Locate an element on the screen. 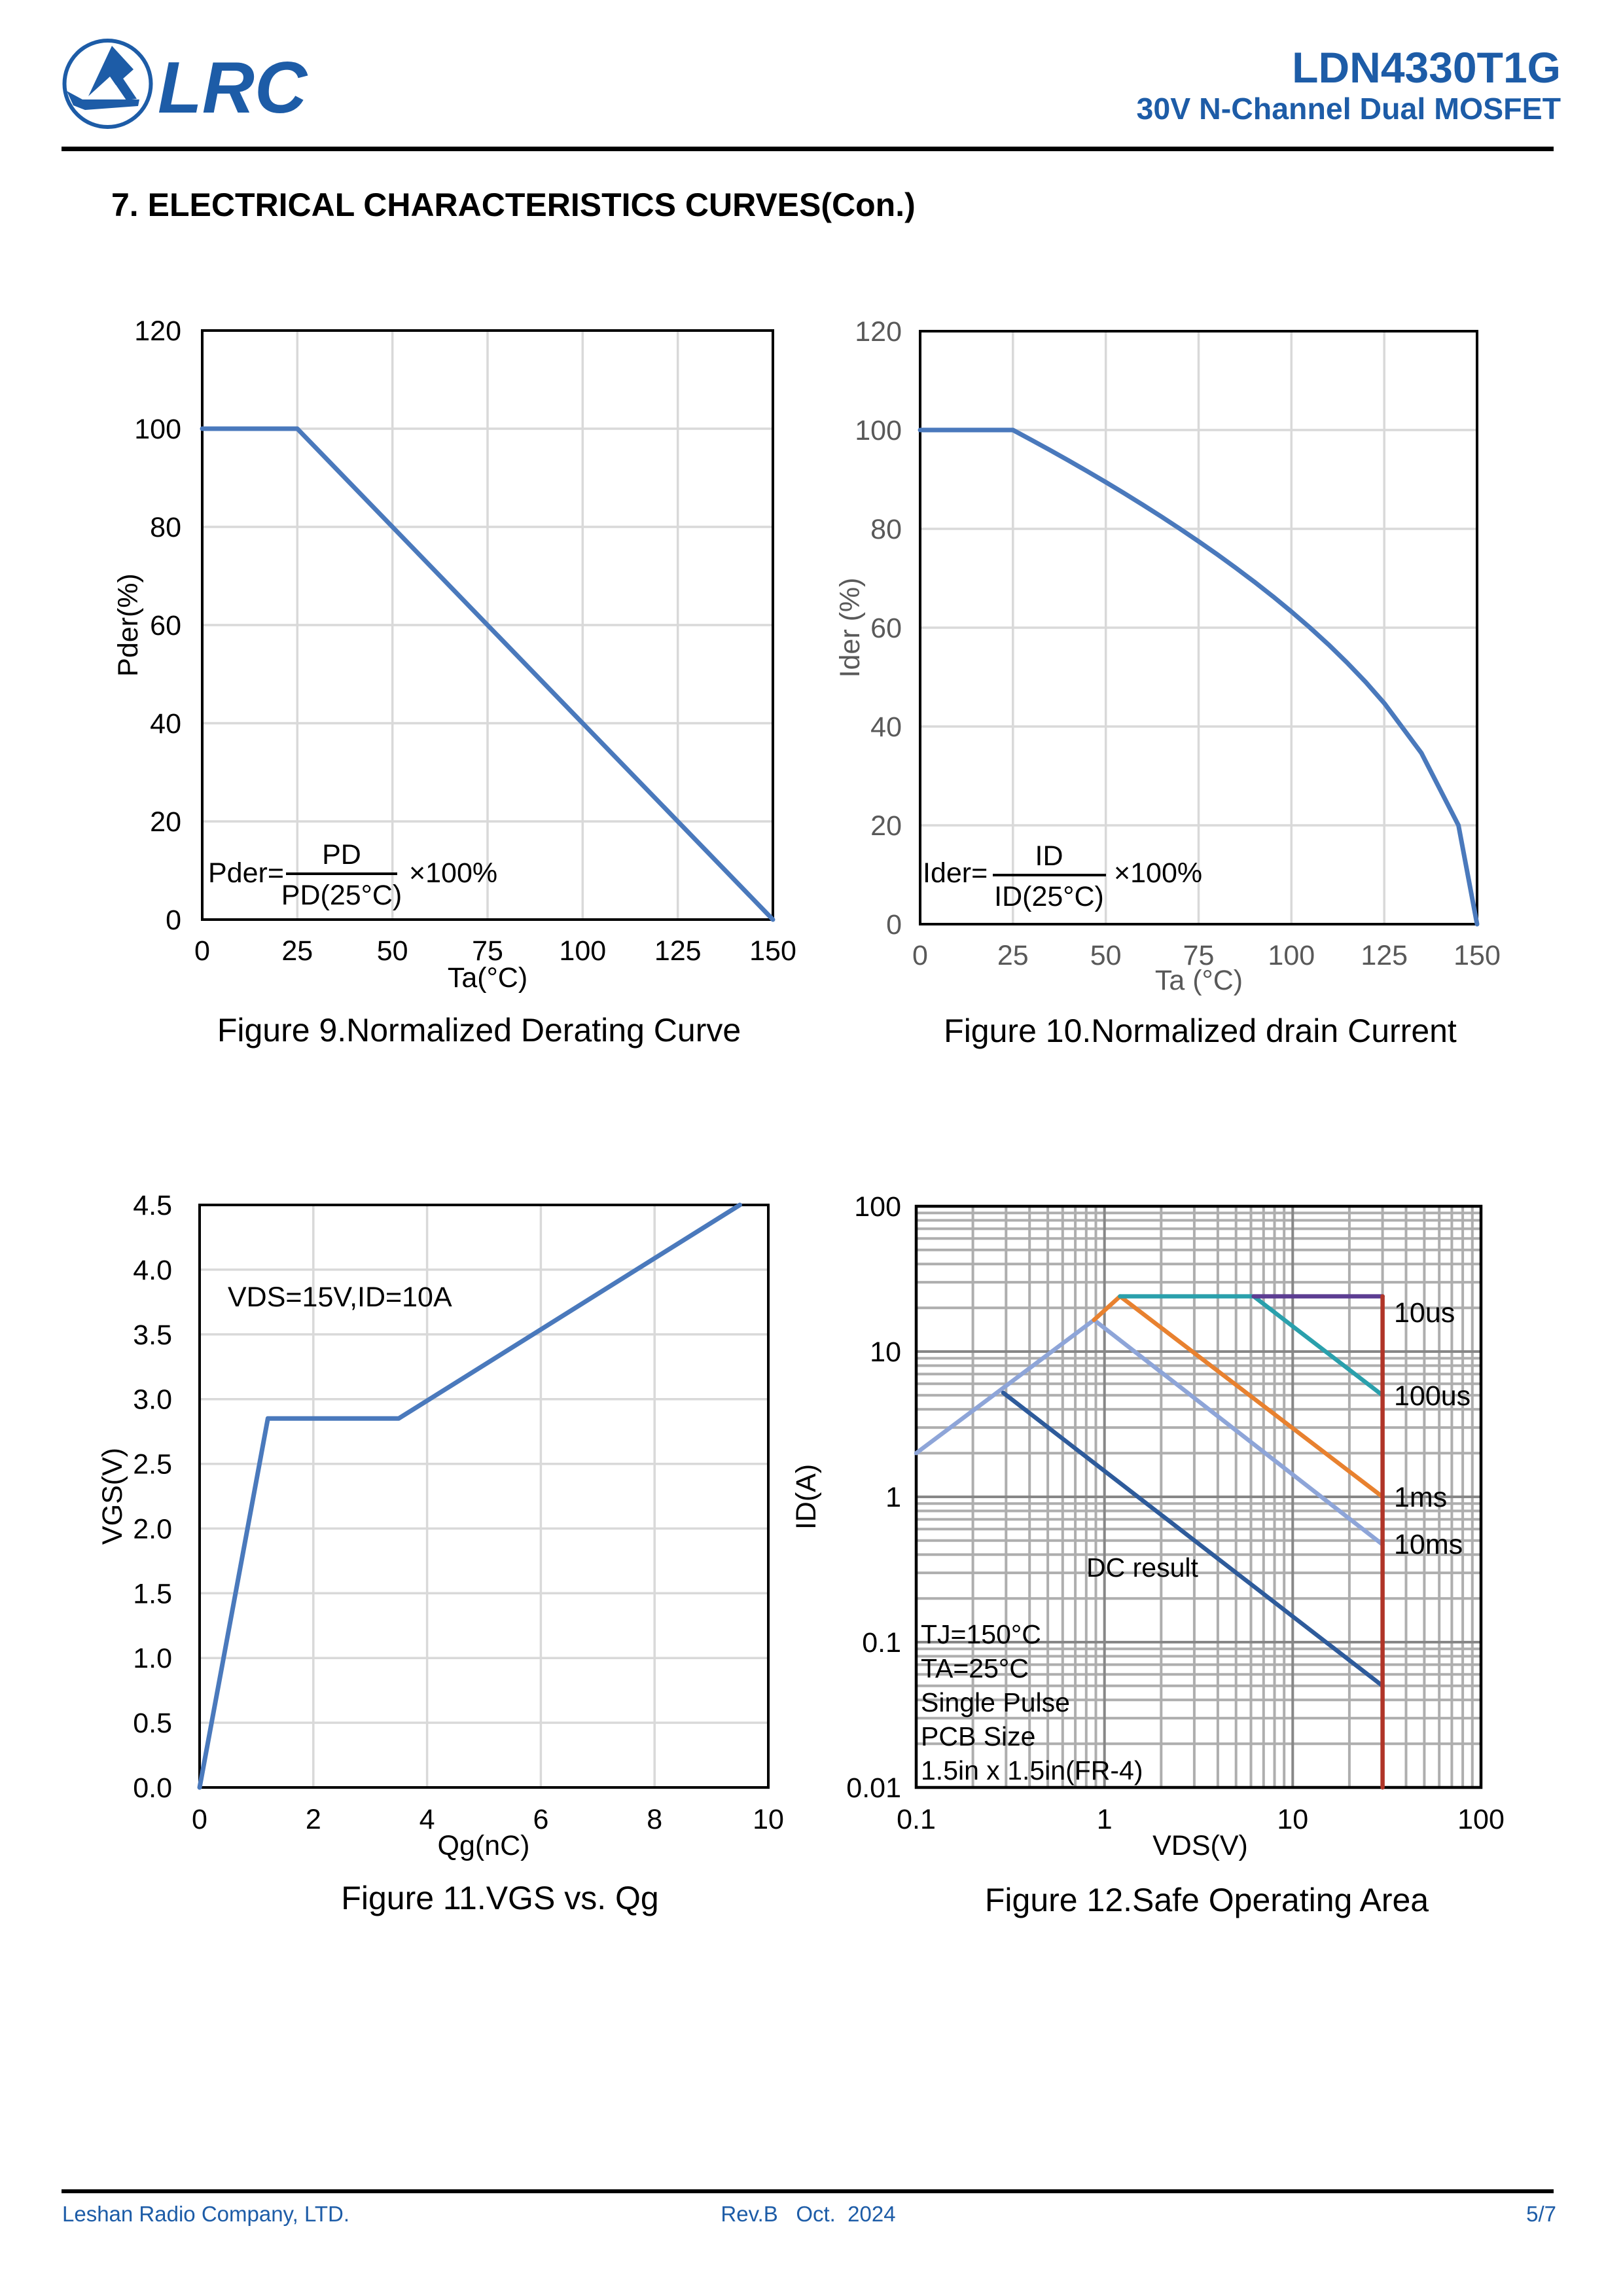  svg-text: ID is located at coordinates (1049, 856).